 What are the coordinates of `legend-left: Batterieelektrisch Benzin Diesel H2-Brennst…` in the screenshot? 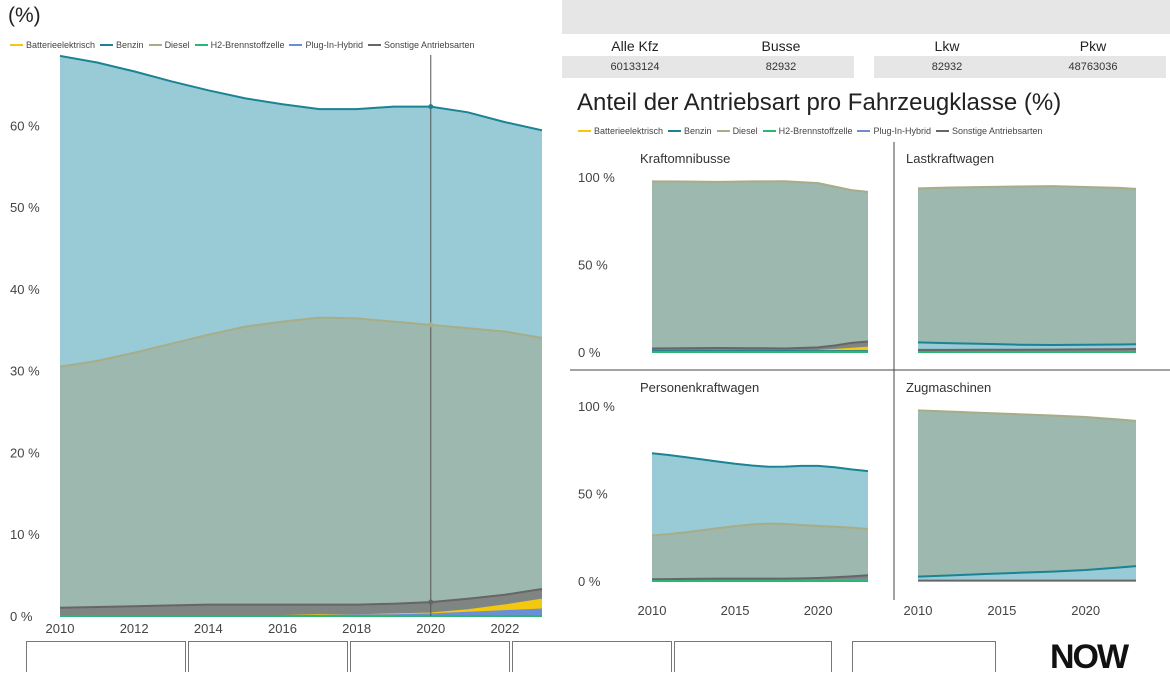 It's located at (245, 45).